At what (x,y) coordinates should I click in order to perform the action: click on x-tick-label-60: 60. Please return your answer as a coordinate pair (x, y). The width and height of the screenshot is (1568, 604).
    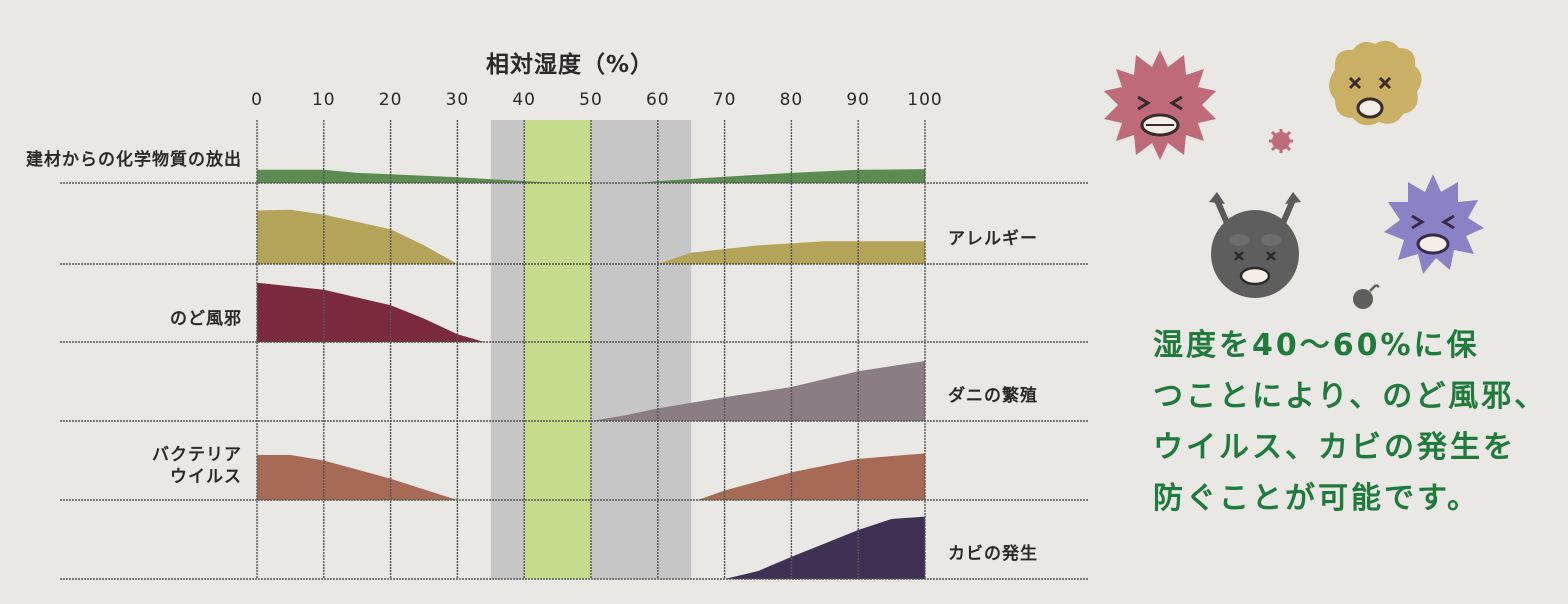
    Looking at the image, I should click on (657, 100).